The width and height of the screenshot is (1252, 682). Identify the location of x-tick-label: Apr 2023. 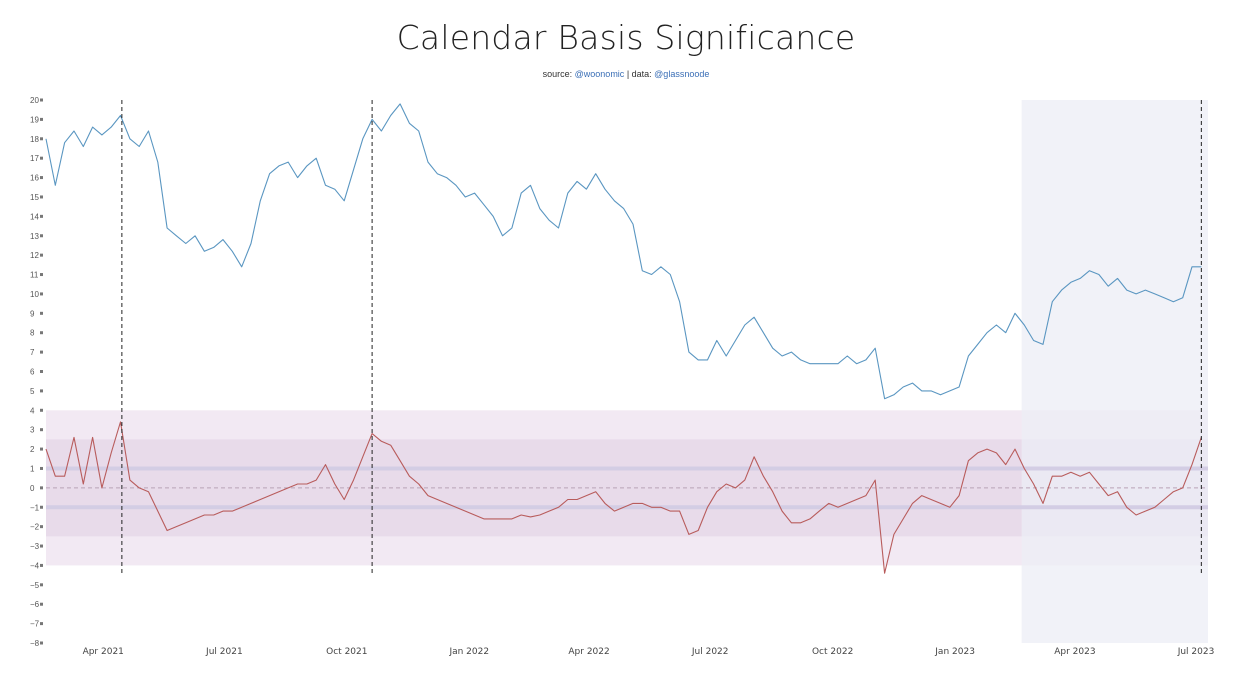
(1074, 652).